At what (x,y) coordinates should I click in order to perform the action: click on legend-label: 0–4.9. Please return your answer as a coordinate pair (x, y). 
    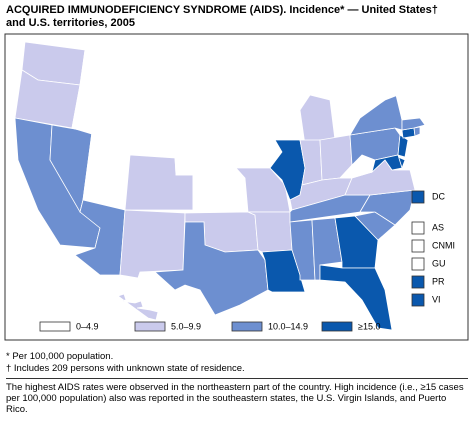
    Looking at the image, I should click on (87, 326).